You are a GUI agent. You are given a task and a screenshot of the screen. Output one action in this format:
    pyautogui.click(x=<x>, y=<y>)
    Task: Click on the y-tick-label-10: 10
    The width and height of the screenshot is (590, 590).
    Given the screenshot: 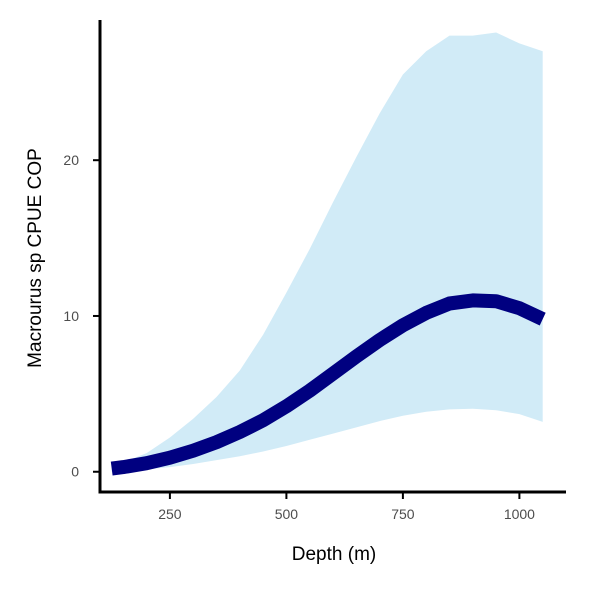 What is the action you would take?
    pyautogui.click(x=71, y=316)
    